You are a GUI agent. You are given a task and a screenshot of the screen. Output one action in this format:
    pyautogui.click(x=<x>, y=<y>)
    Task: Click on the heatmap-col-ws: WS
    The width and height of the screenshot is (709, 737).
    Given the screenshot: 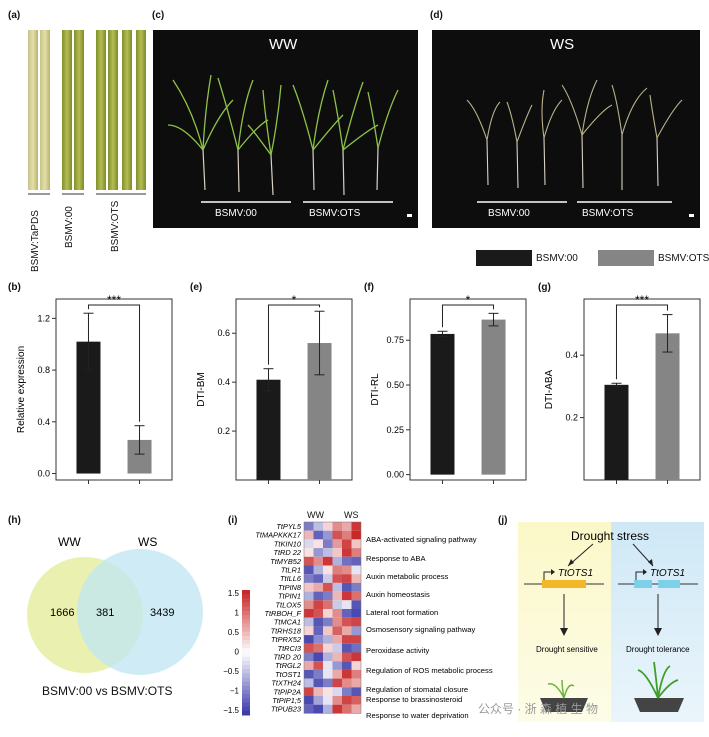 What is the action you would take?
    pyautogui.click(x=351, y=515)
    